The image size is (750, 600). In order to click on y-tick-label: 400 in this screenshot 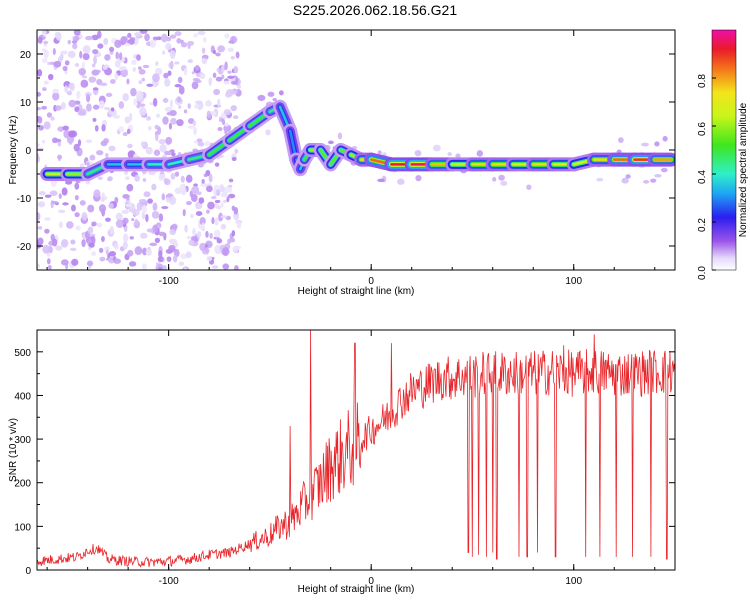, I will do `click(22, 396)`.